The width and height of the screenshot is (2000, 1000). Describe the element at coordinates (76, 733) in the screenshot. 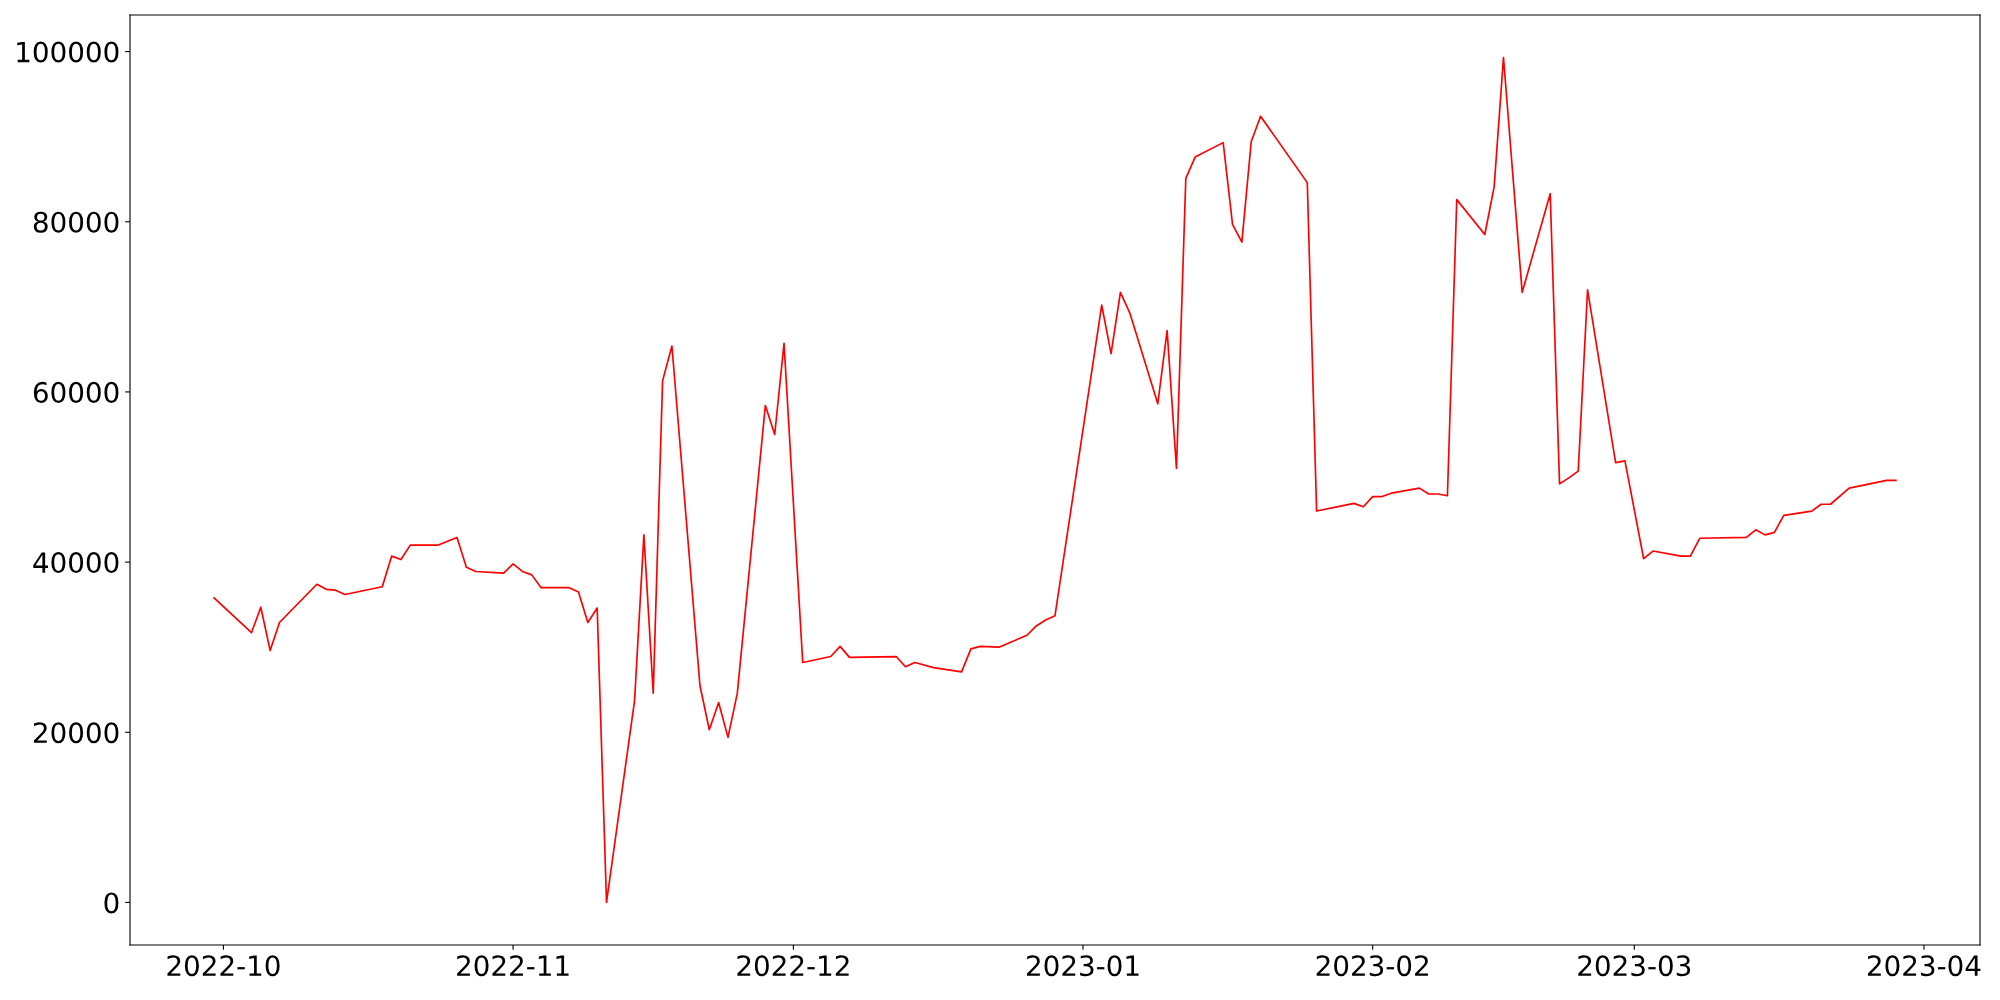

I see `y-tick-label: 20000` at that location.